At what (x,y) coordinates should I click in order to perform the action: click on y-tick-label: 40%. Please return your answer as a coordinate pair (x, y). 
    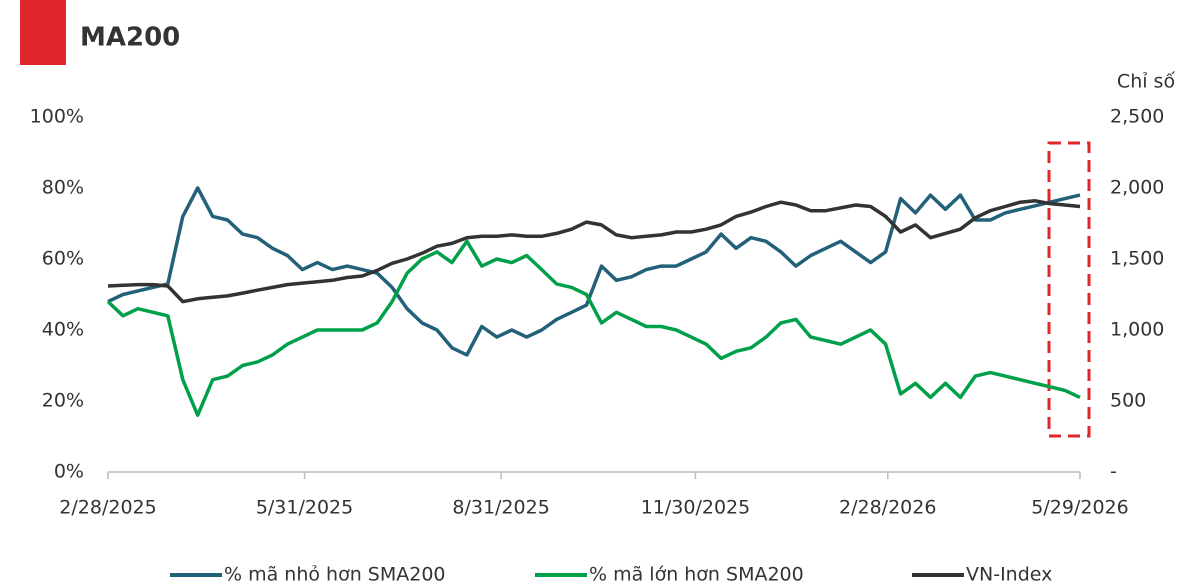
    Looking at the image, I should click on (63, 330).